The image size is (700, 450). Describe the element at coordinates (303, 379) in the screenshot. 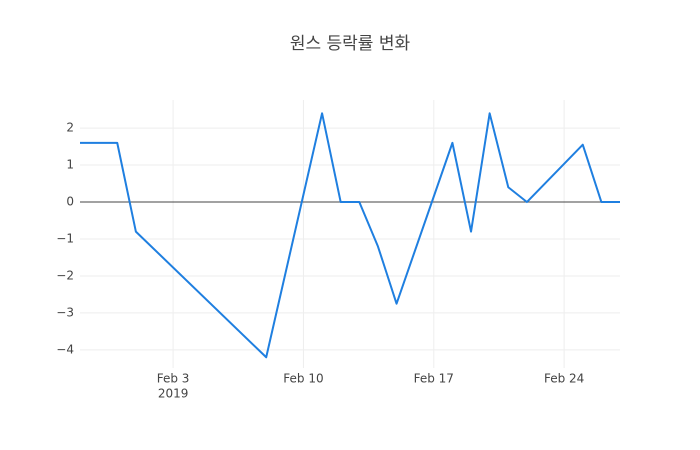

I see `x-tick-label: Feb 10` at that location.